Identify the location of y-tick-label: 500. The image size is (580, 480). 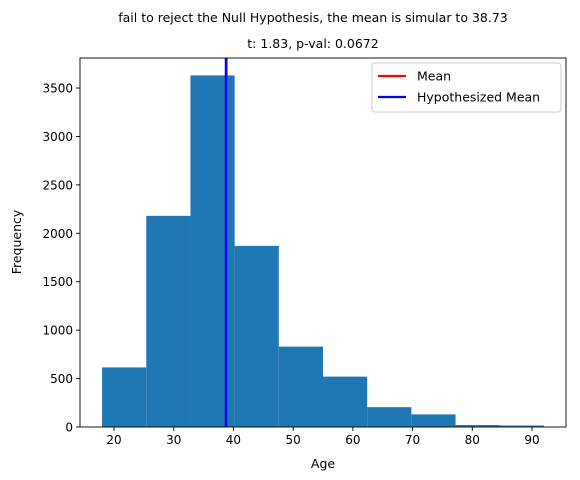
(61, 379).